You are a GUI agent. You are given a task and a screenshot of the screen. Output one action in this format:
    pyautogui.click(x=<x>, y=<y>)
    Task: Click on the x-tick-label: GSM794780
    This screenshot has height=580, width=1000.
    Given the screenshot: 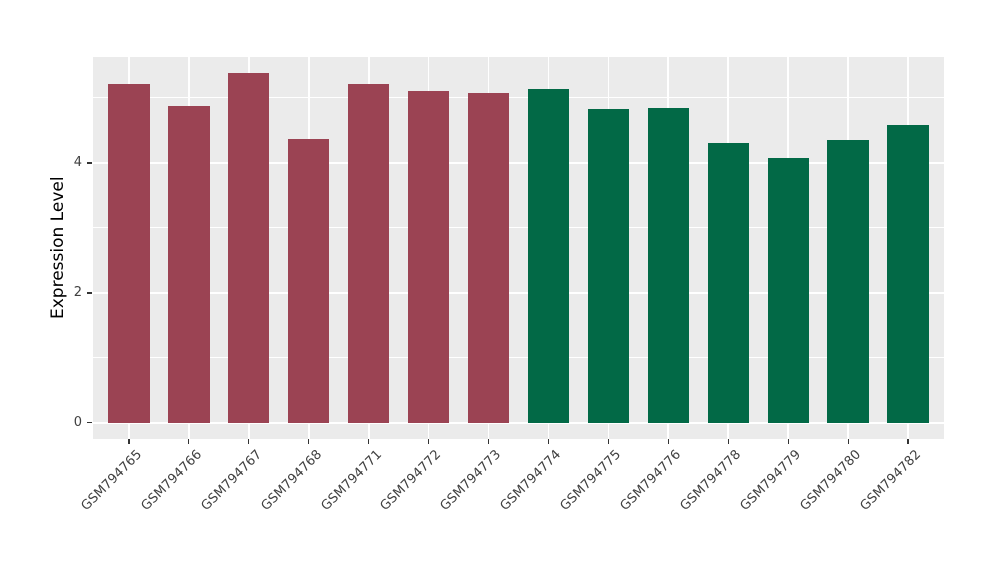 What is the action you would take?
    pyautogui.click(x=831, y=480)
    